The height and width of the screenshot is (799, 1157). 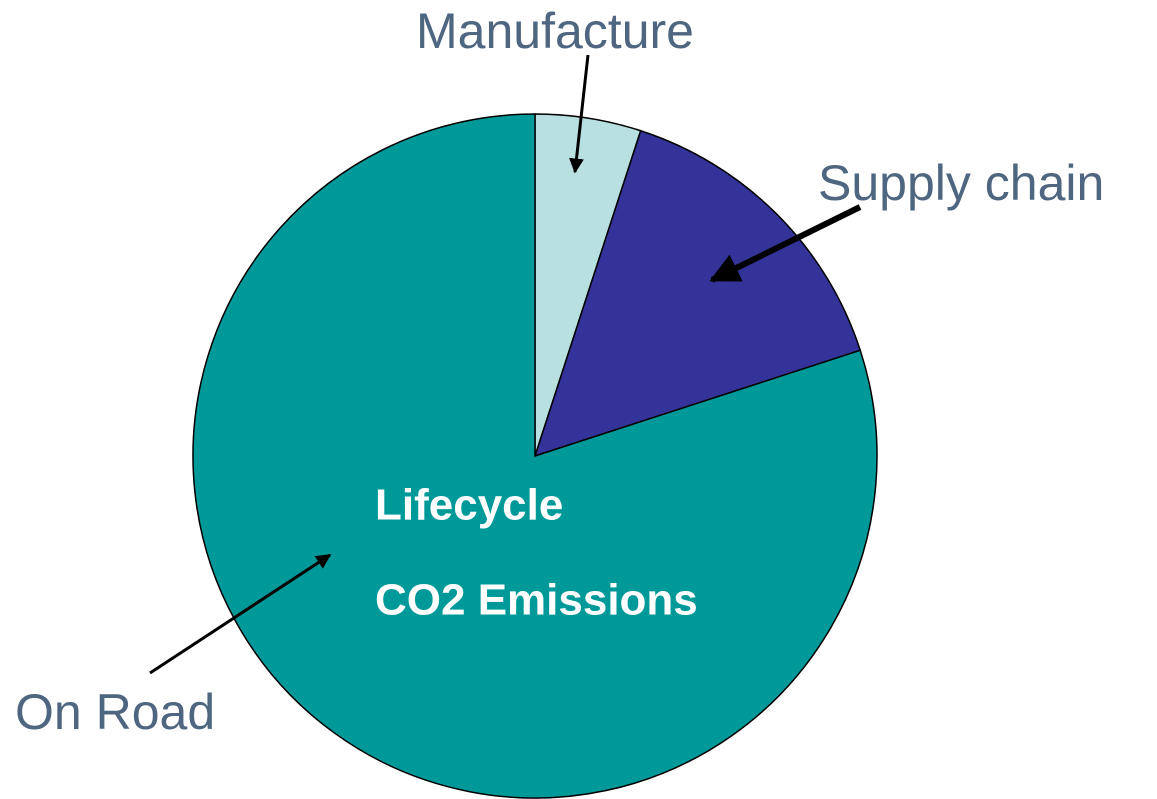 What do you see at coordinates (115, 712) in the screenshot?
I see `slice-label: On Road` at bounding box center [115, 712].